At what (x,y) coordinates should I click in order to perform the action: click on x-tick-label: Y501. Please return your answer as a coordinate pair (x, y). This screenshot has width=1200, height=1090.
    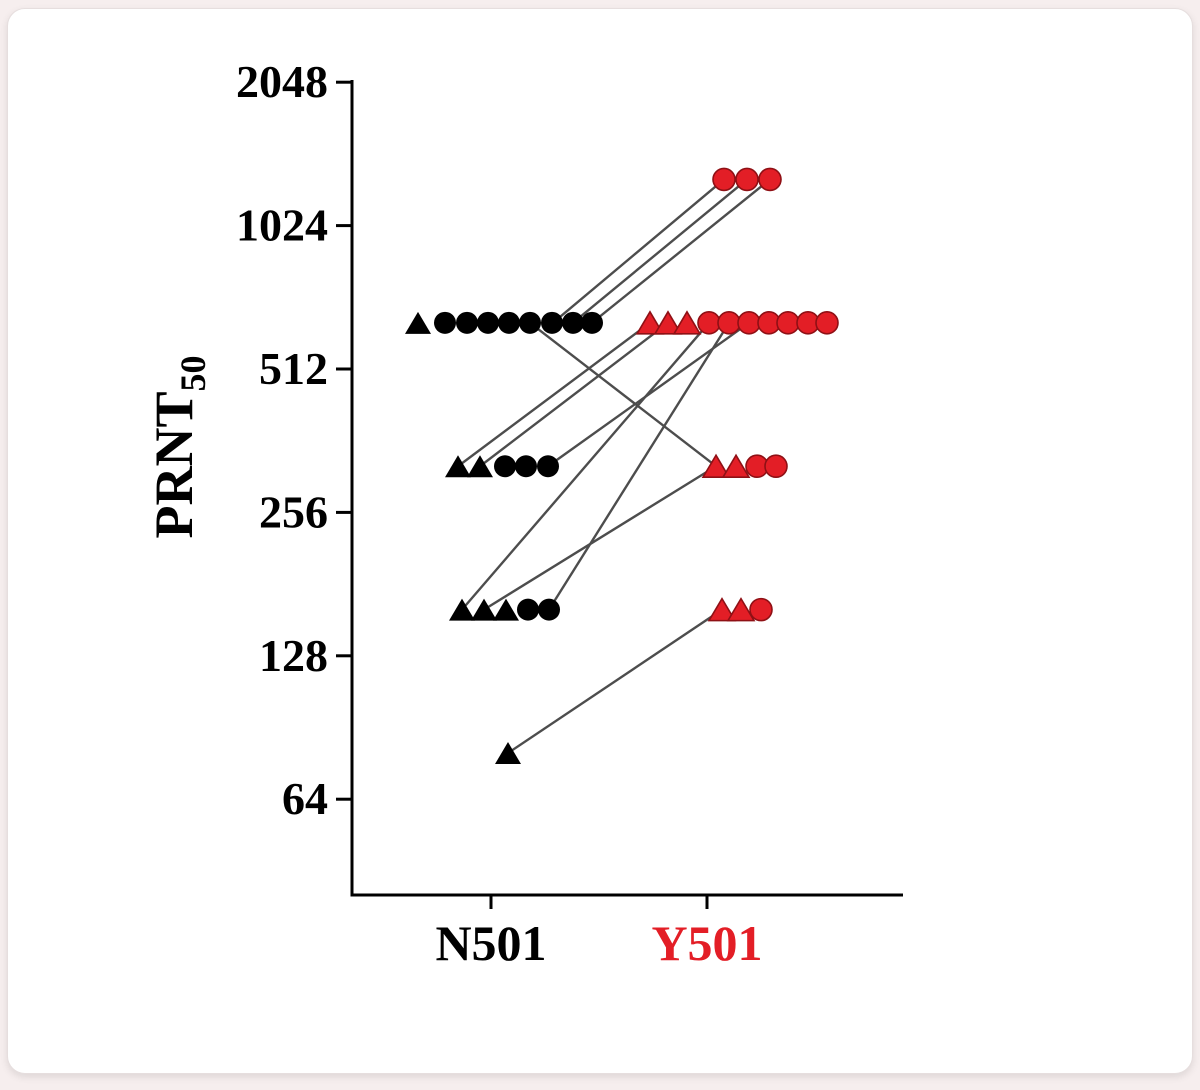
    Looking at the image, I should click on (706, 943).